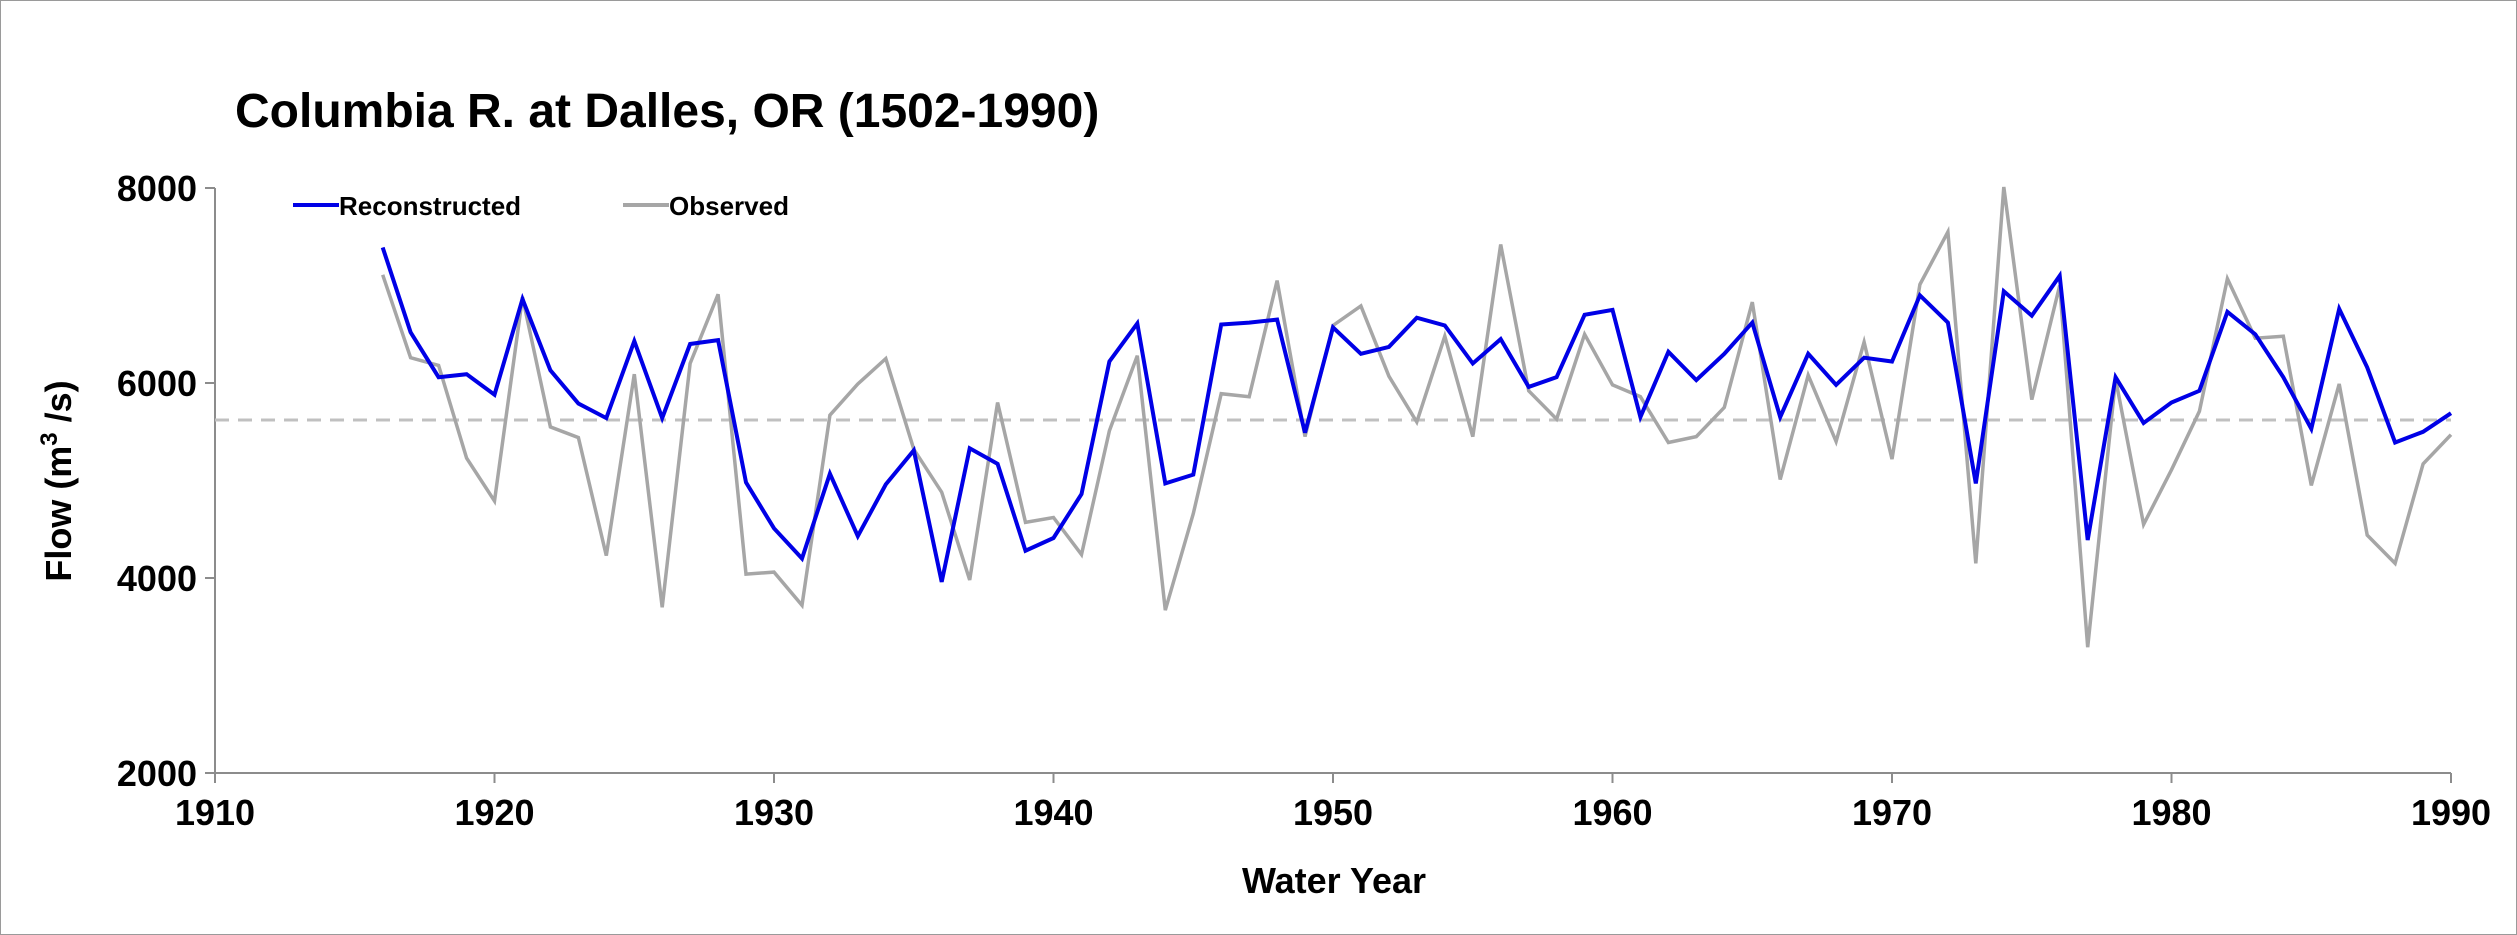 The height and width of the screenshot is (935, 2517). I want to click on y-tick-label: 4000, so click(157, 578).